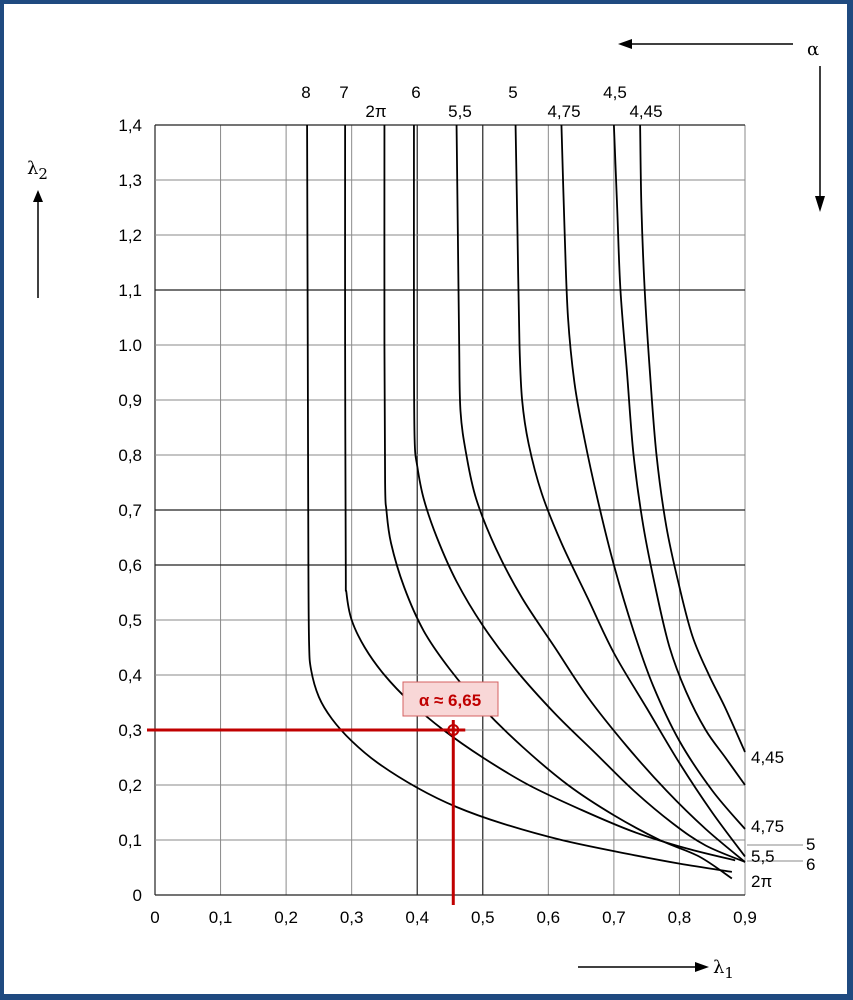 This screenshot has width=853, height=1000. What do you see at coordinates (154, 917) in the screenshot?
I see `x-tick-label: 0` at bounding box center [154, 917].